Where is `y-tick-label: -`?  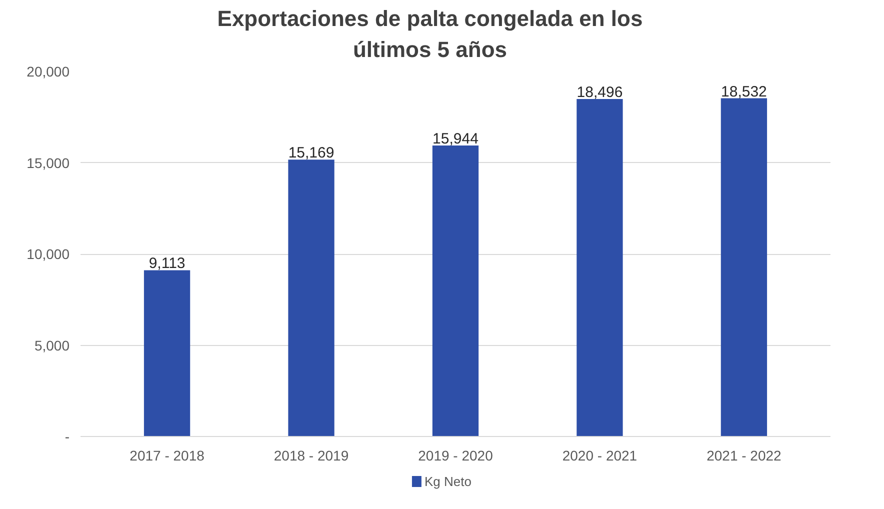 y-tick-label: - is located at coordinates (67, 436).